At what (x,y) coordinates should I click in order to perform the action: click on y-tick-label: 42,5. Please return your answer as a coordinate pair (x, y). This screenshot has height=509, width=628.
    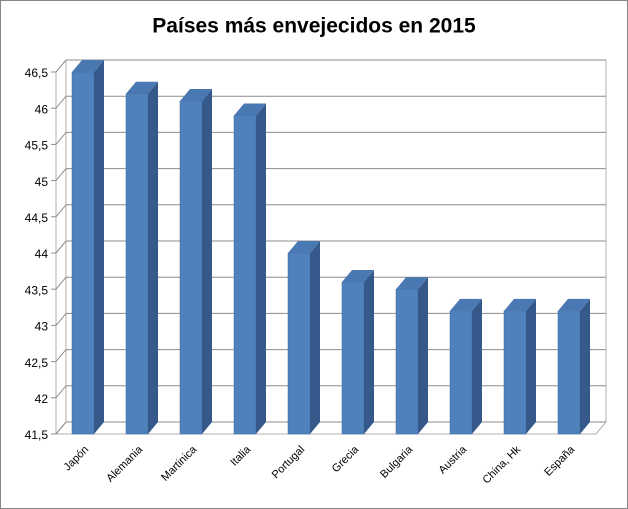
    Looking at the image, I should click on (37, 363).